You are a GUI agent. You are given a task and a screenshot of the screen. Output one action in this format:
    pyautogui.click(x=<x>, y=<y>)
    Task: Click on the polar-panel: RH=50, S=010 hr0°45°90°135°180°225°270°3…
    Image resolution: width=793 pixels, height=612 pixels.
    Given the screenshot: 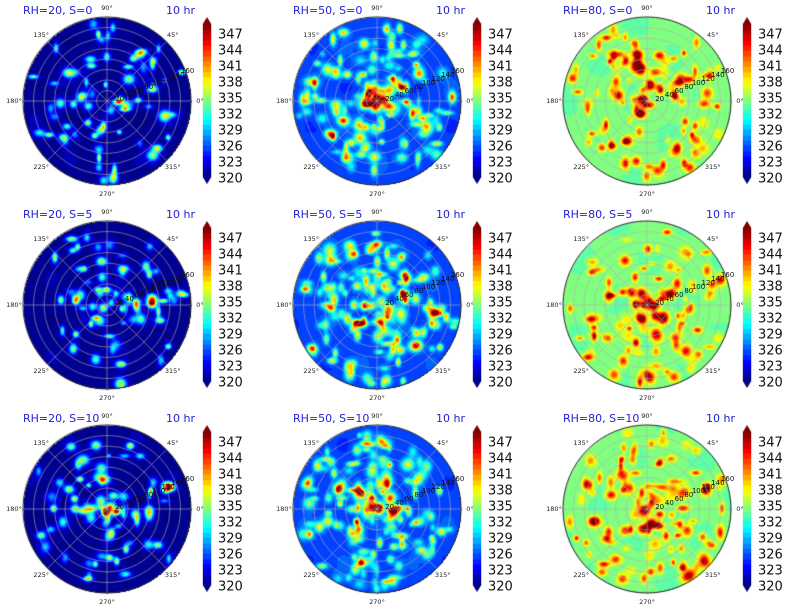 What is the action you would take?
    pyautogui.click(x=402, y=102)
    